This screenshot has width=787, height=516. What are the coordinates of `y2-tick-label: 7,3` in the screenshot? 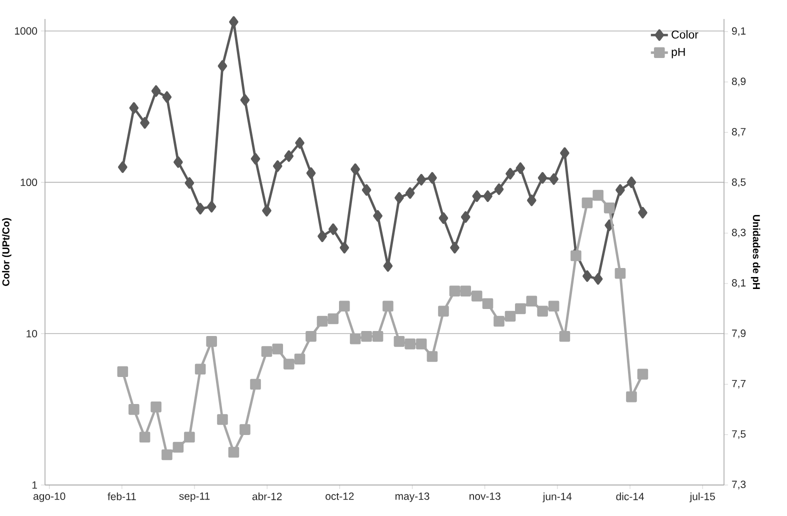 It's located at (739, 485).